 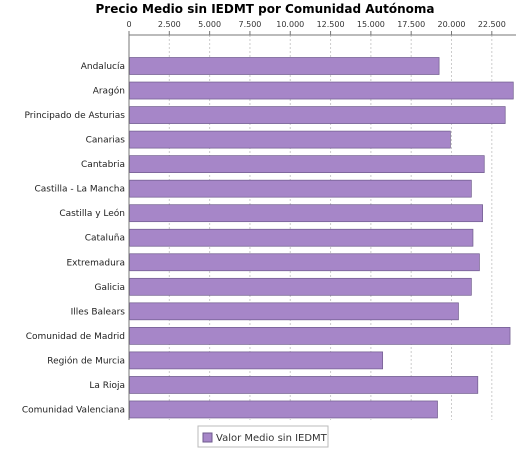 I want to click on legend: Valor Medio sin IEDMT, so click(x=263, y=436).